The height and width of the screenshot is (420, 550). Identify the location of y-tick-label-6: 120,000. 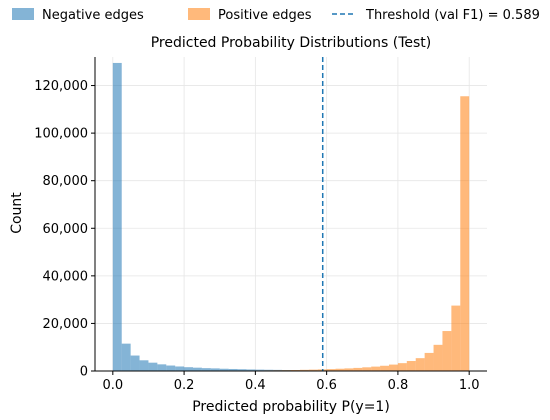
(61, 86).